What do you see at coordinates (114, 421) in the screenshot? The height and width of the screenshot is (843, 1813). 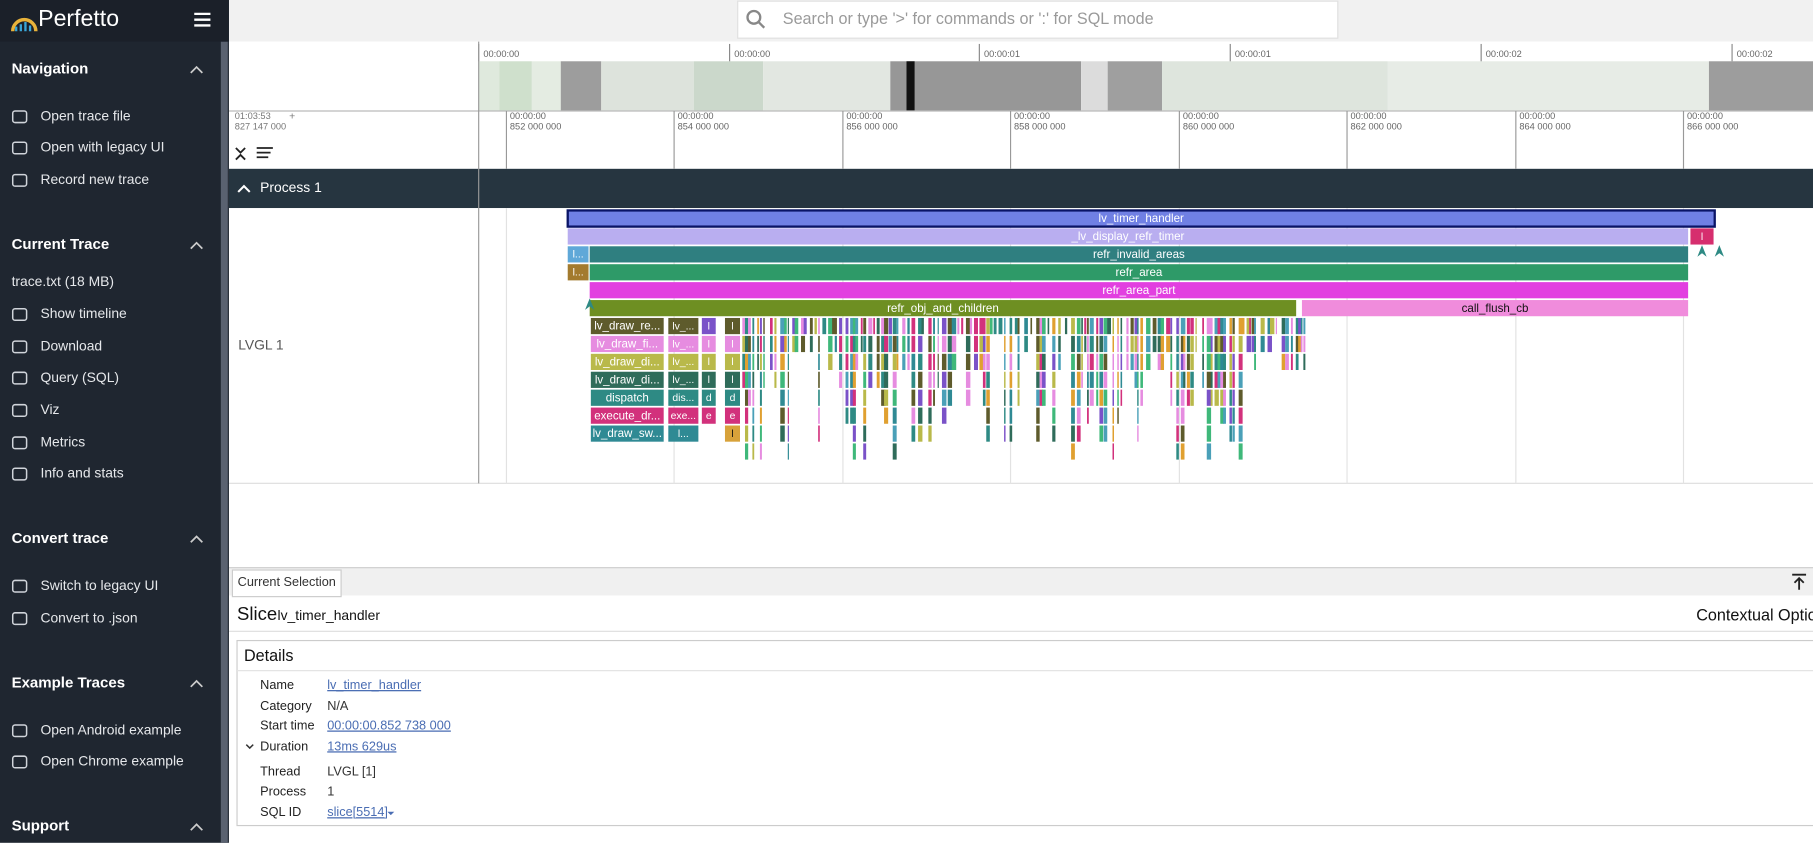 I see `sidebar` at bounding box center [114, 421].